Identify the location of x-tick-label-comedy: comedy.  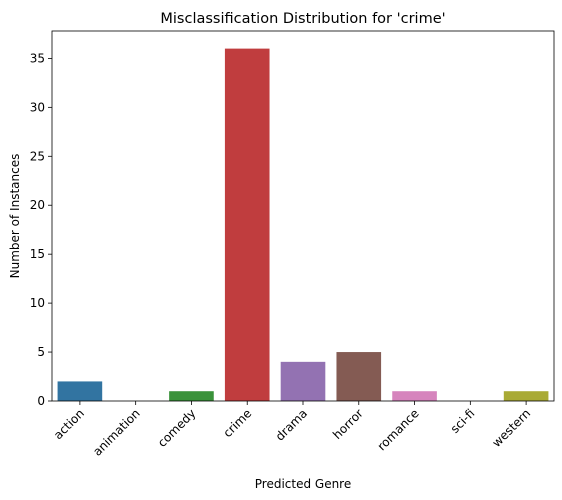
(177, 428).